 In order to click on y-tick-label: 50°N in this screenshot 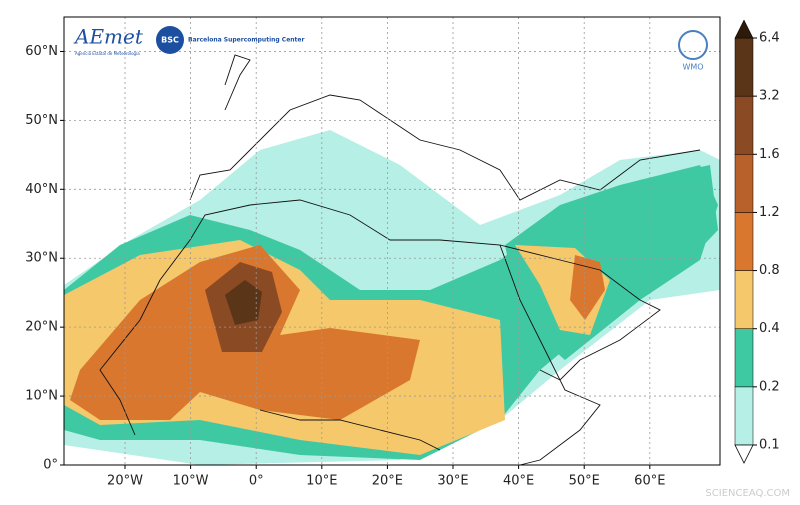, I will do `click(41, 120)`.